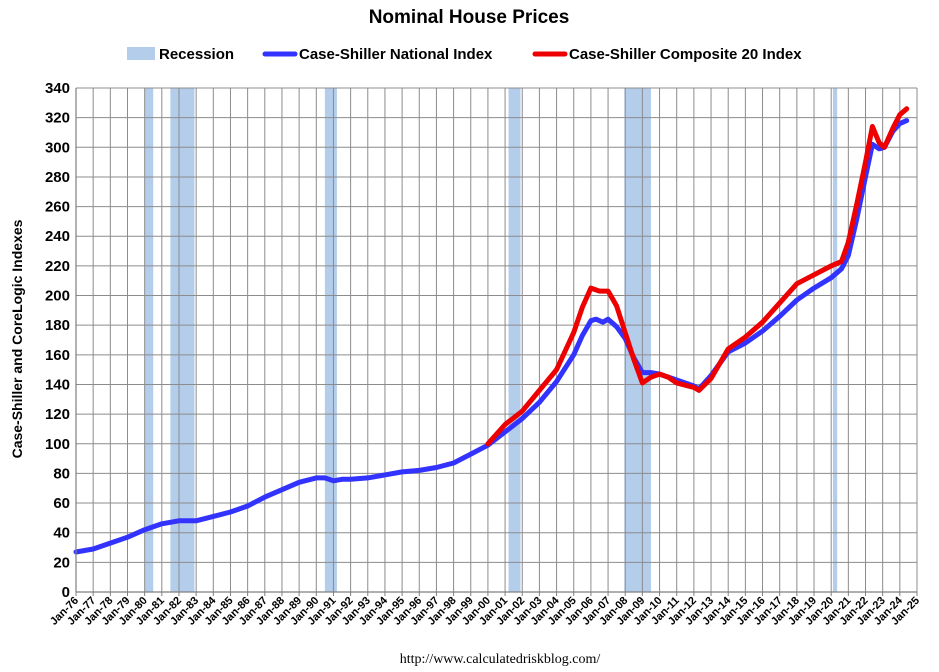 Image resolution: width=939 pixels, height=672 pixels. I want to click on y-tick-label: 80, so click(61, 473).